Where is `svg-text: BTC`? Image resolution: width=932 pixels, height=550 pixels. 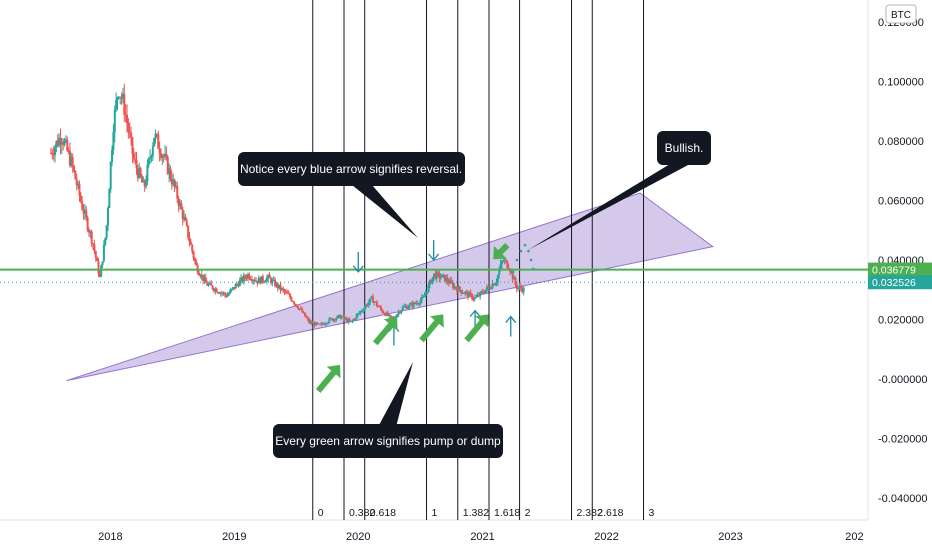
svg-text: BTC is located at coordinates (901, 15).